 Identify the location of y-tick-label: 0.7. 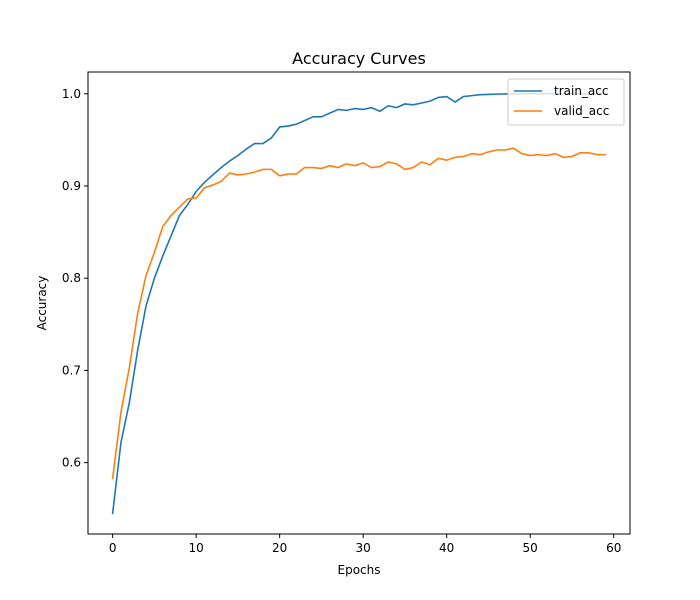
(71, 370).